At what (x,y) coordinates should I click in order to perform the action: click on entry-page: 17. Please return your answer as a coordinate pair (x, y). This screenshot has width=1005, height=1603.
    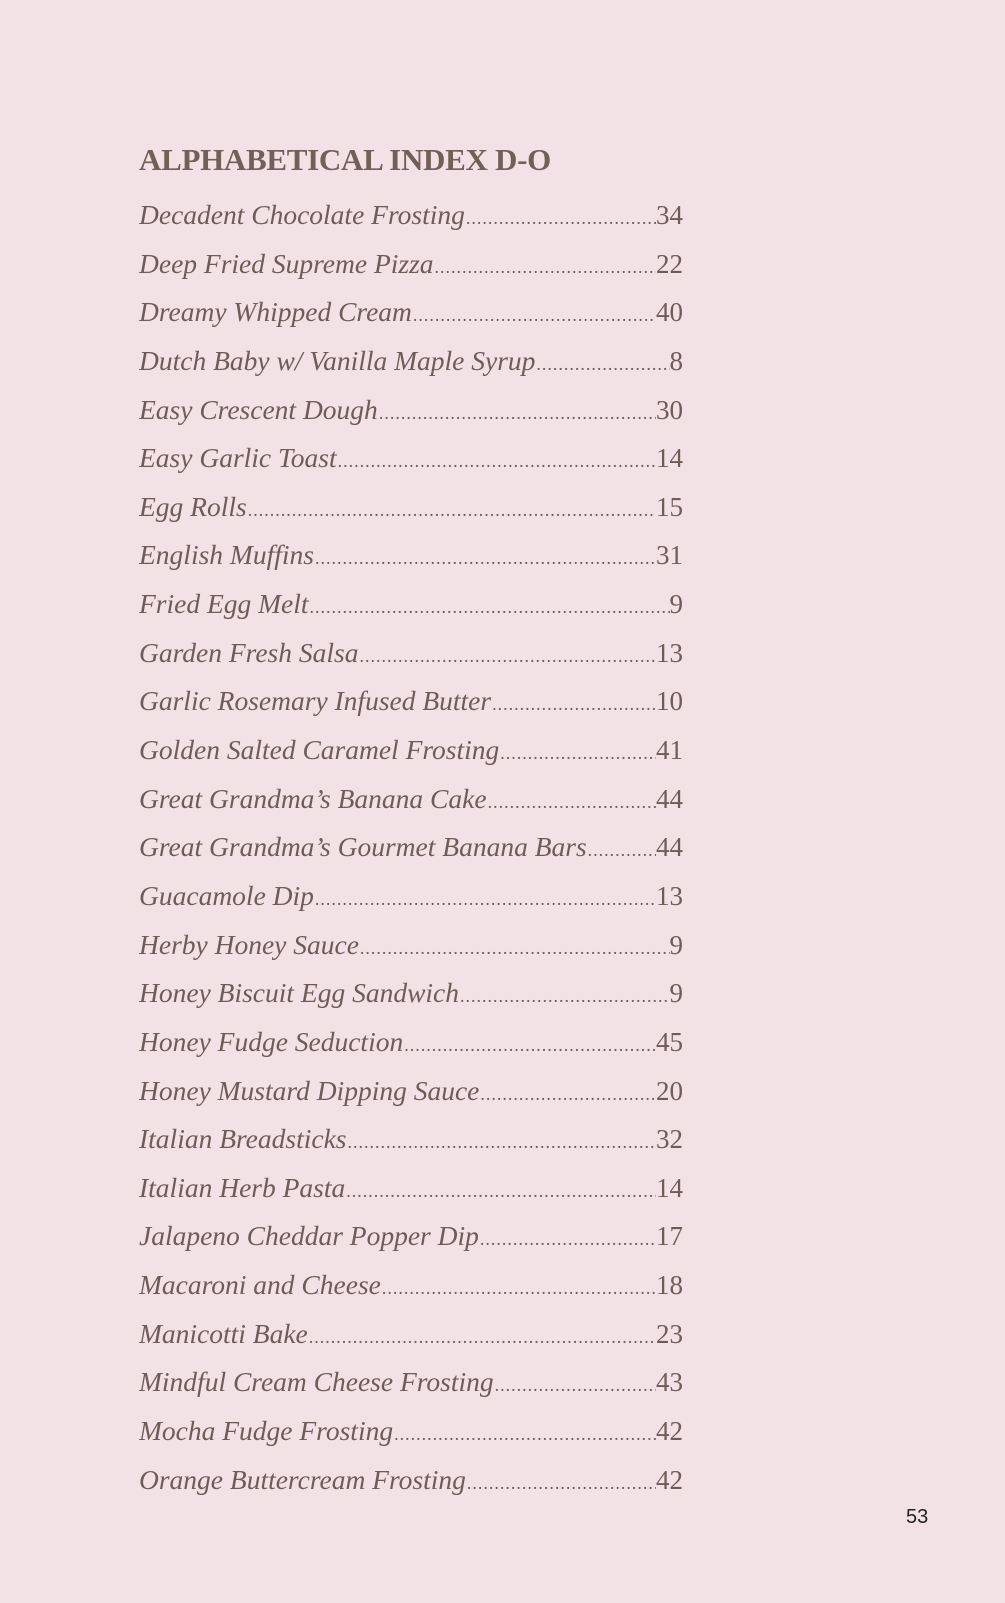
    Looking at the image, I should click on (669, 1236).